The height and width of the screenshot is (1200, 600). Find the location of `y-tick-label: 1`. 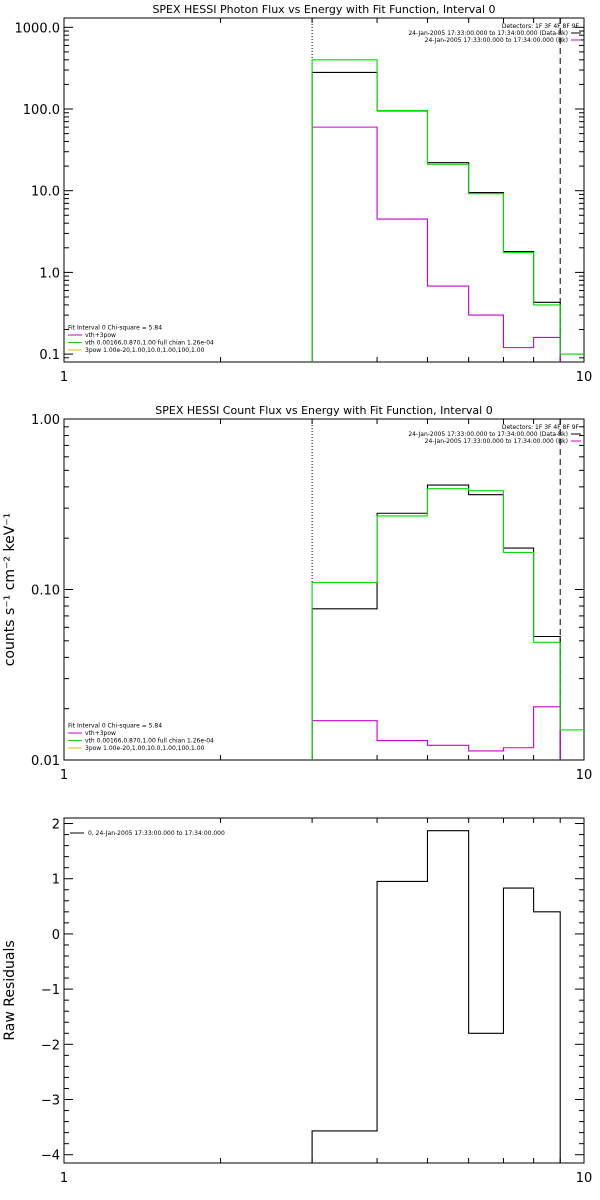

y-tick-label: 1 is located at coordinates (56, 880).